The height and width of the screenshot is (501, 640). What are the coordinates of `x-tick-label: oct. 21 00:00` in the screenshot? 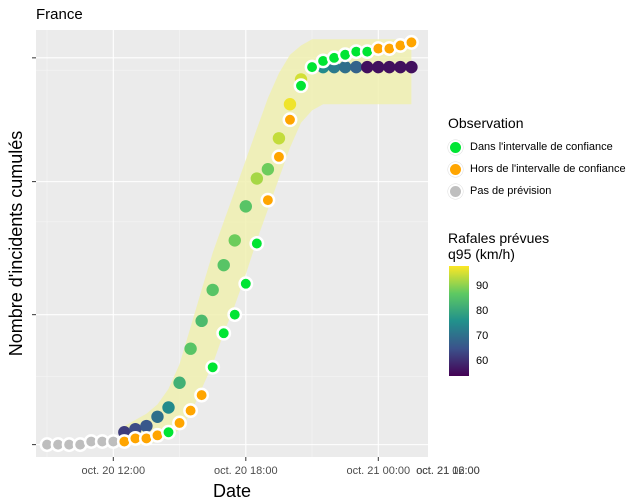 It's located at (379, 471).